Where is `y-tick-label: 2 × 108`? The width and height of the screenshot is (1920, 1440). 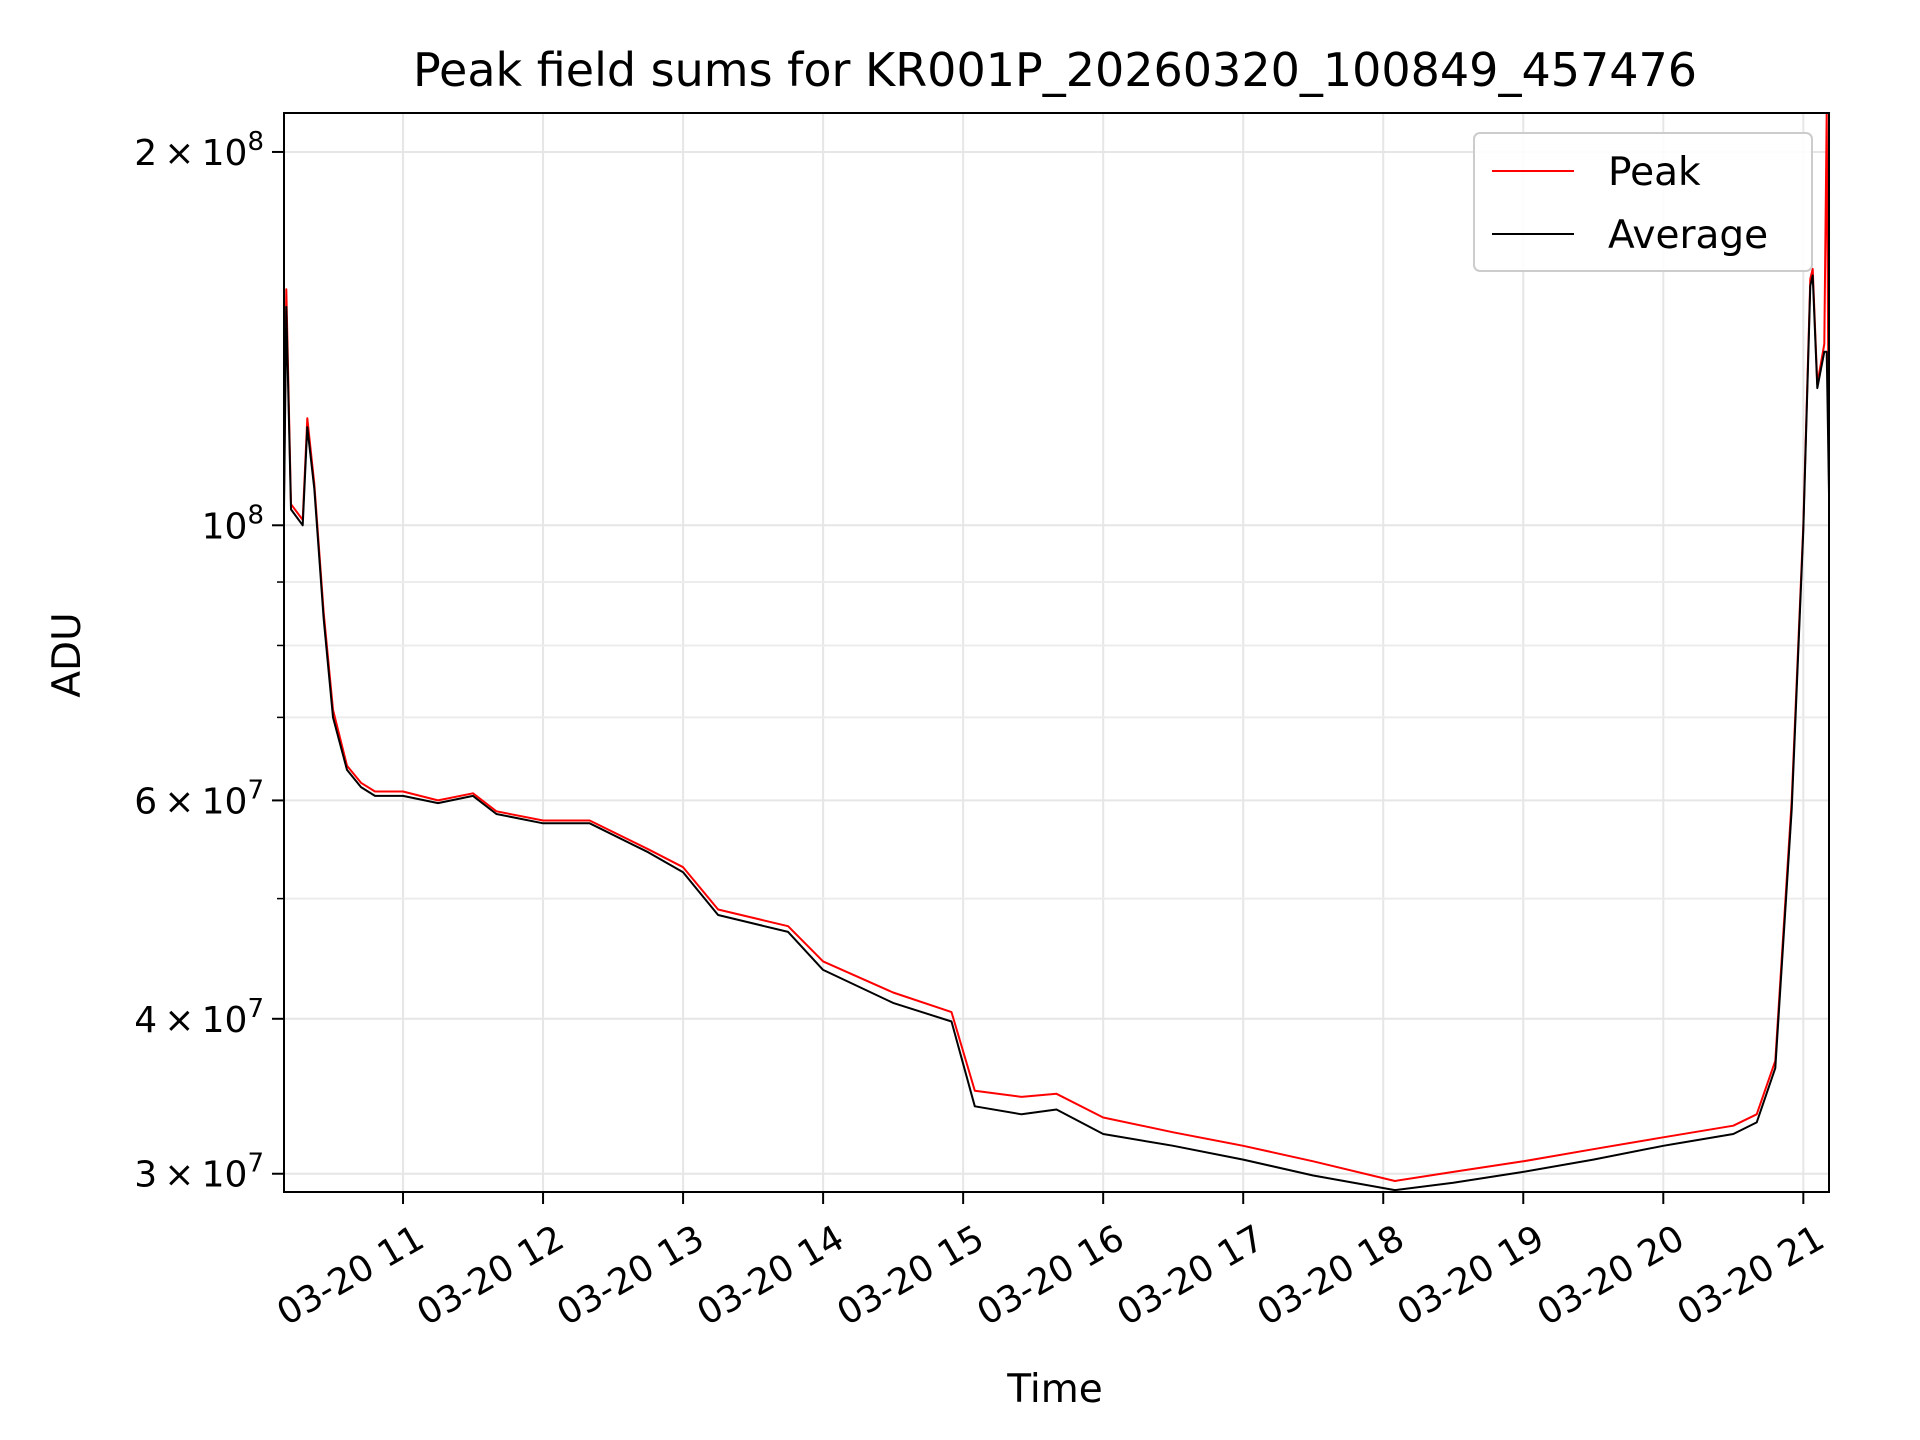
y-tick-label: 2 × 108 is located at coordinates (199, 150).